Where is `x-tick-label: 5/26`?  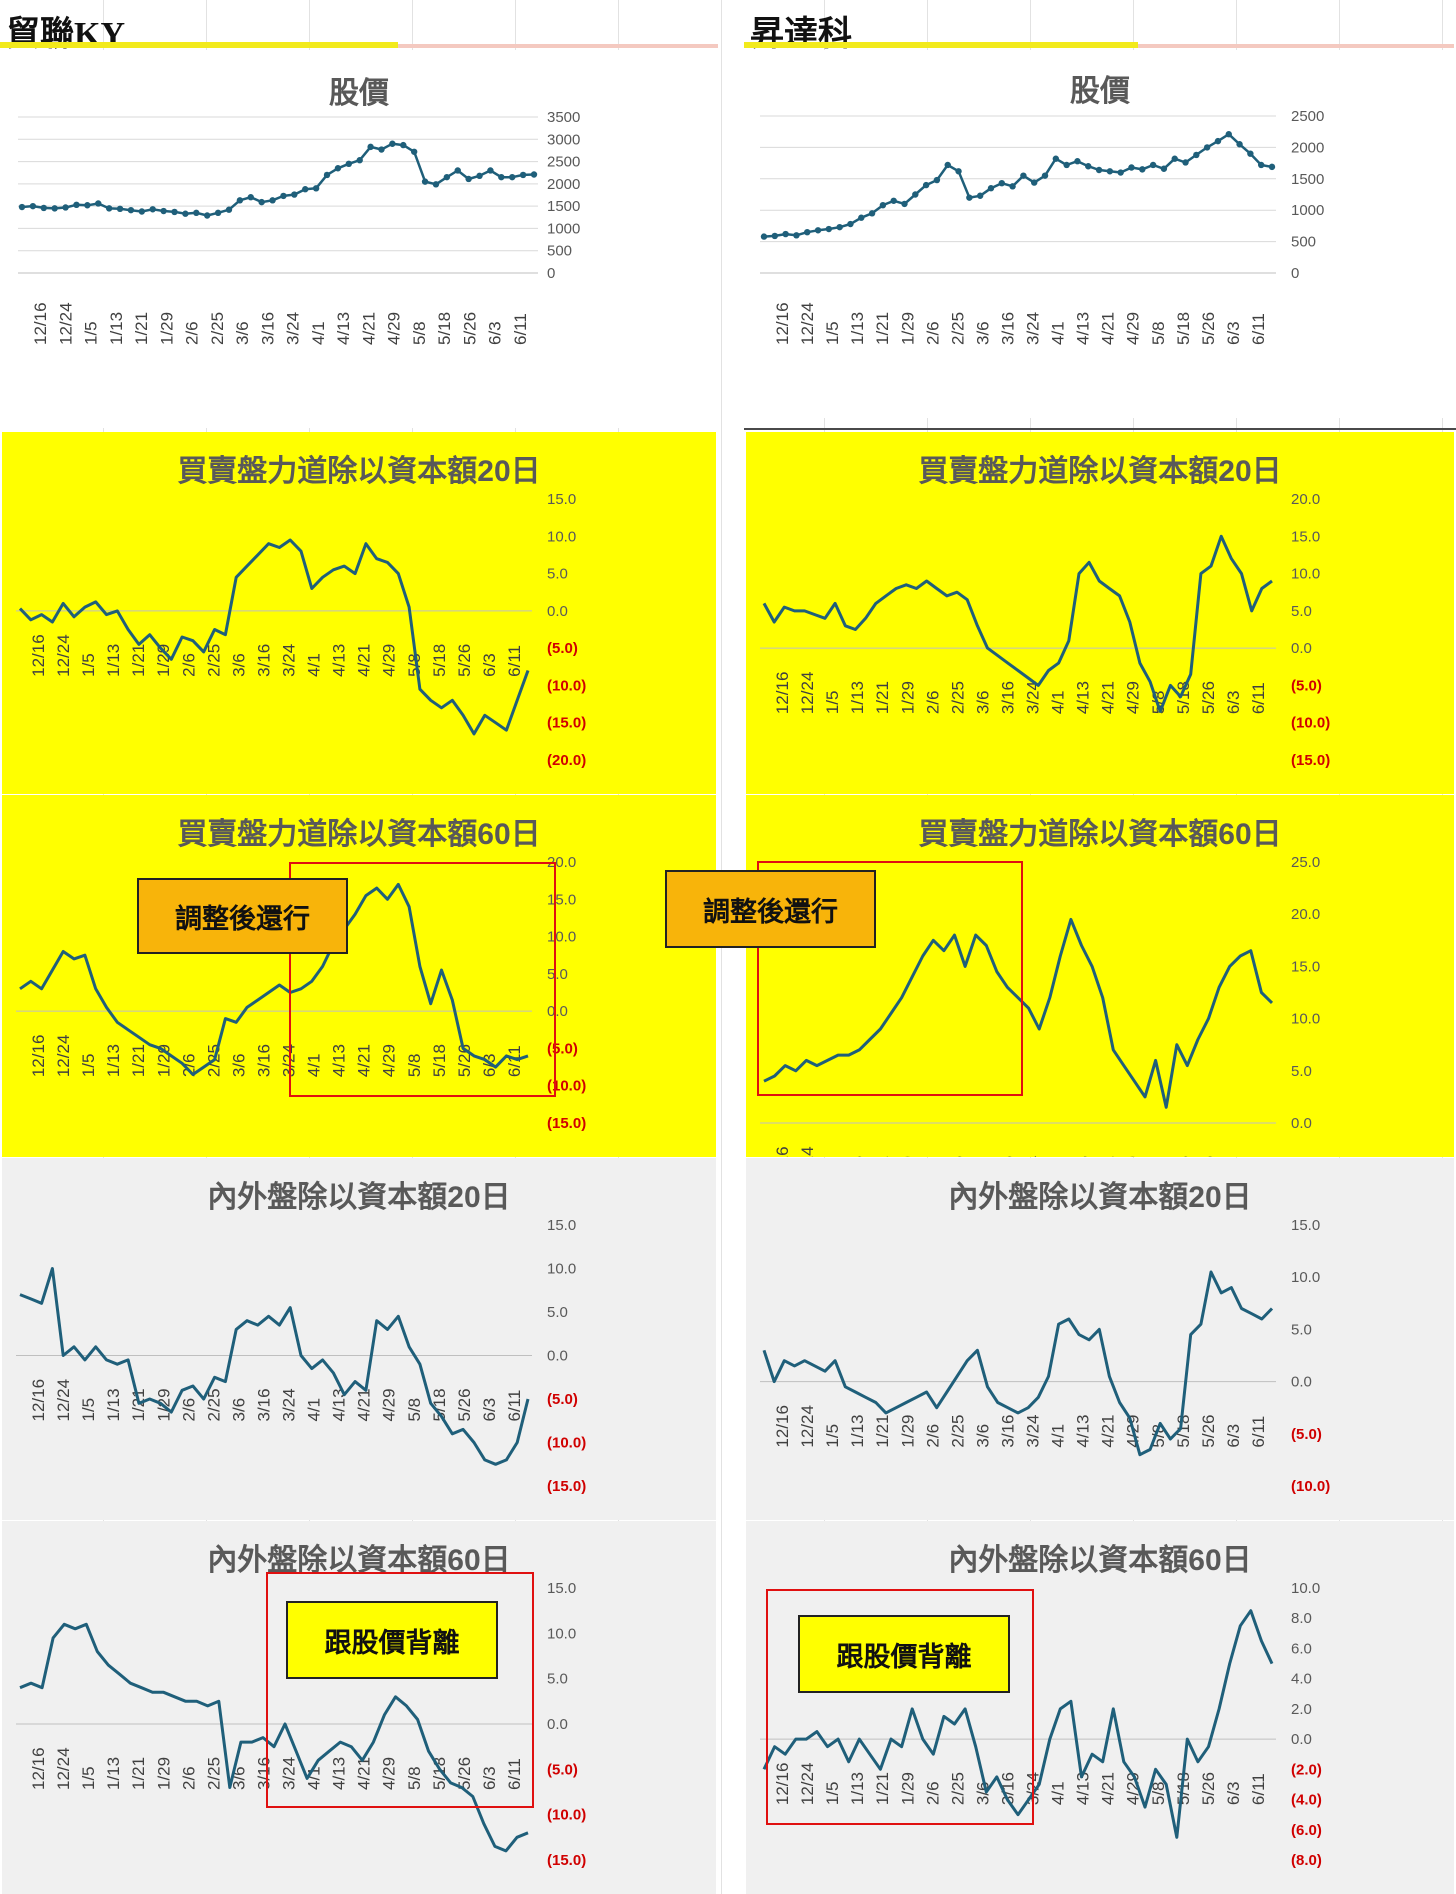
x-tick-label: 5/26 is located at coordinates (1208, 1156).